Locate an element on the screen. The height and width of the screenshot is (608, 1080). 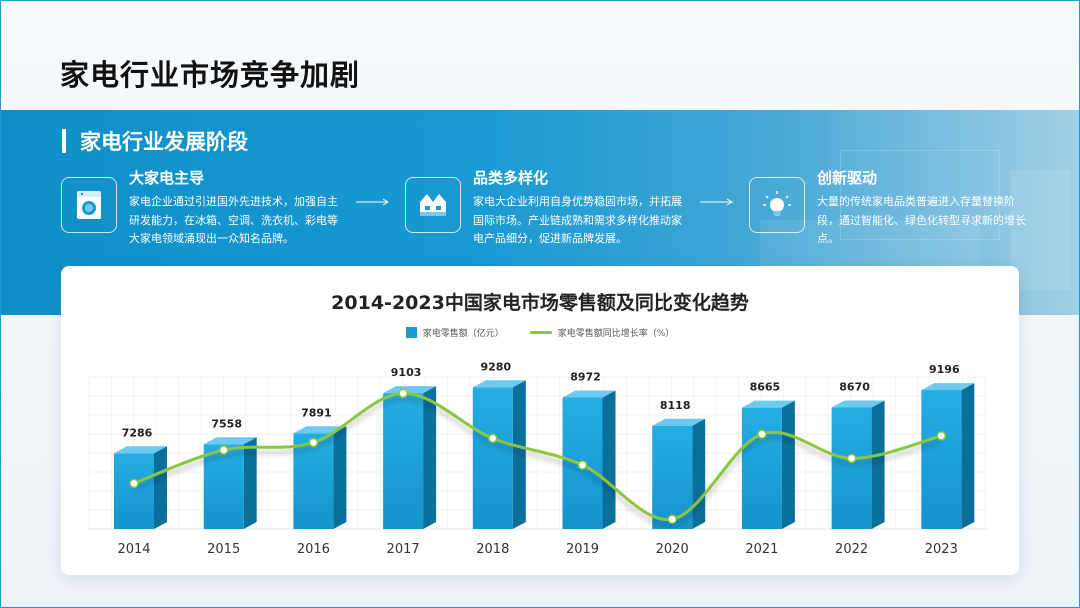
x-tick-label: 2015 is located at coordinates (223, 549).